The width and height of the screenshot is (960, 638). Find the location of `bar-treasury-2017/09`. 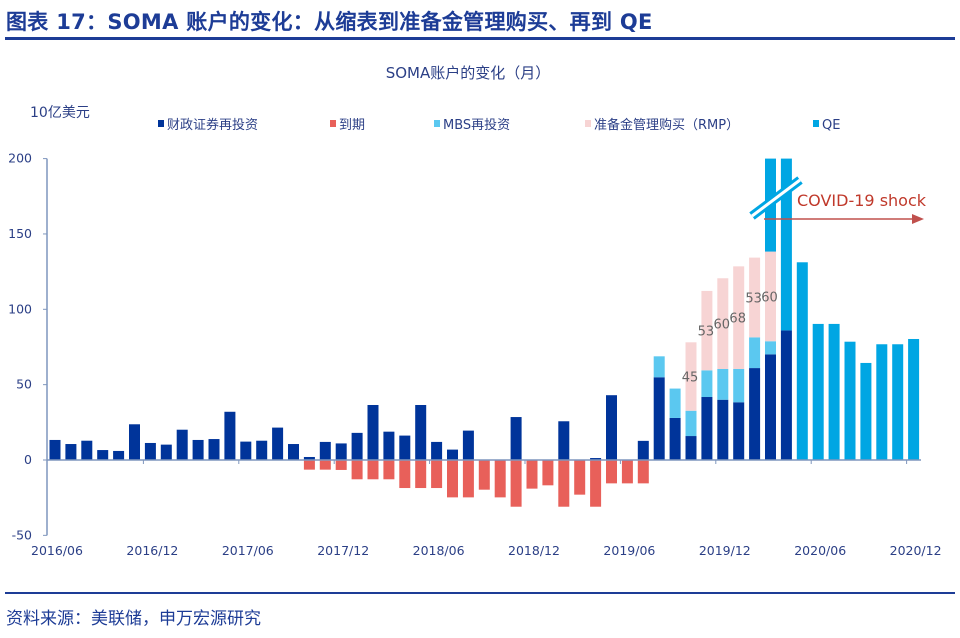

bar-treasury-2017/09 is located at coordinates (293, 452).